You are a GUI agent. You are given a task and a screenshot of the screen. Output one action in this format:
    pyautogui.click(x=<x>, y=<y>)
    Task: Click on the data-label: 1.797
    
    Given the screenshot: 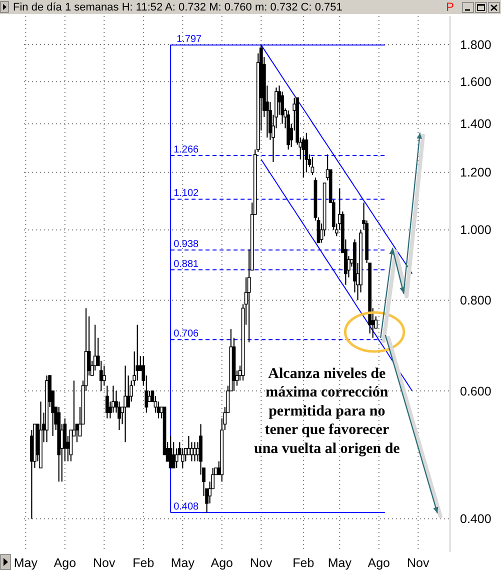 What is the action you would take?
    pyautogui.click(x=189, y=39)
    